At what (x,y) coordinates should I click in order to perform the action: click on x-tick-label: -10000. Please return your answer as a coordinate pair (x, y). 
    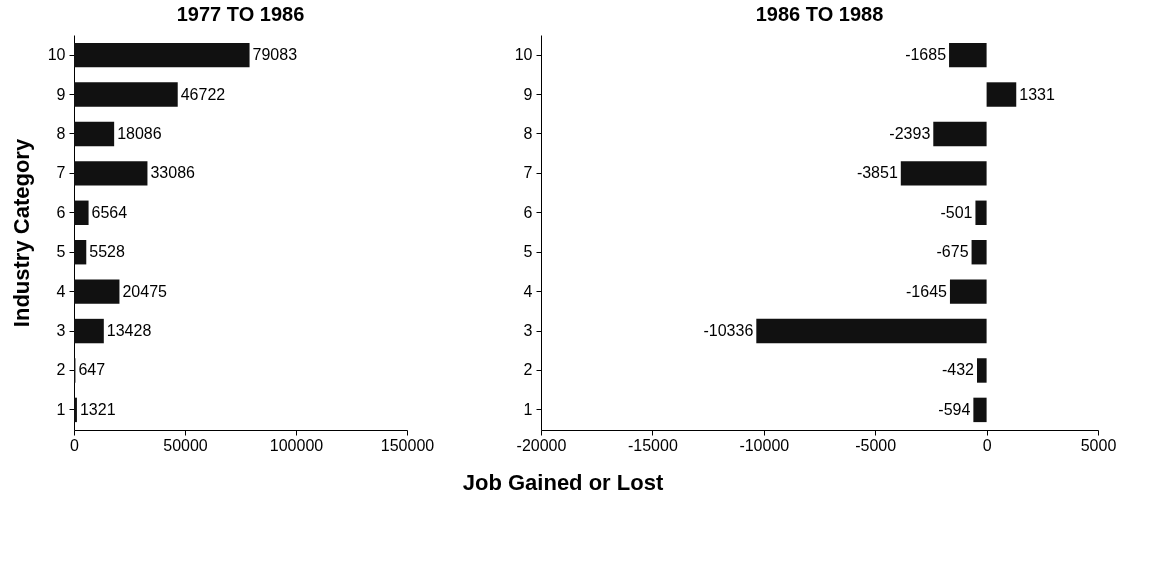
    Looking at the image, I should click on (764, 445).